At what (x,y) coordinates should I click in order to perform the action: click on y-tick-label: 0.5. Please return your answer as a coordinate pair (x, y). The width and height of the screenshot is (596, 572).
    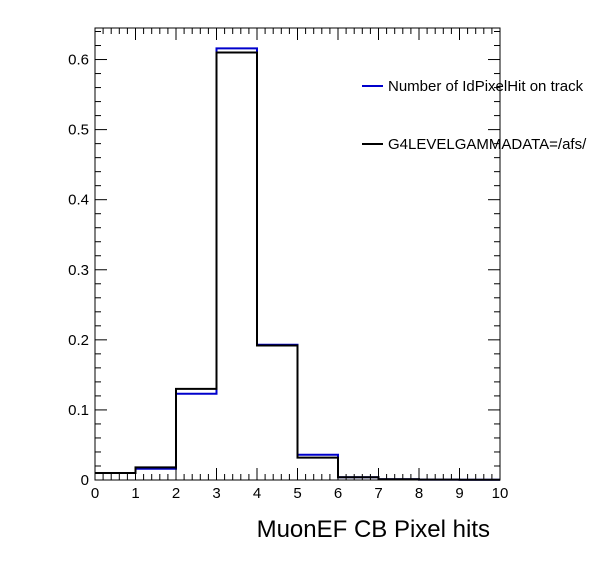
    Looking at the image, I should click on (78, 130).